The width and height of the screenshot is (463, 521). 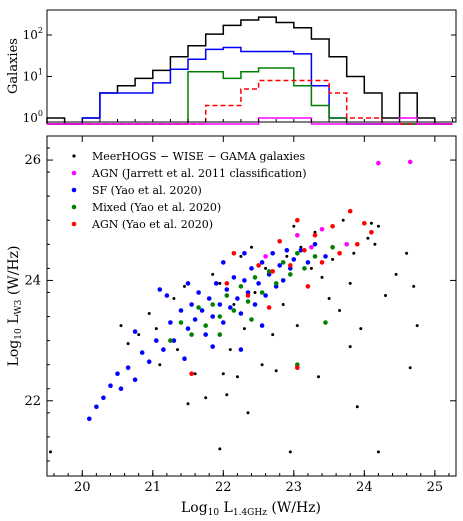 What do you see at coordinates (74, 207) in the screenshot?
I see `legend-marker-mixed` at bounding box center [74, 207].